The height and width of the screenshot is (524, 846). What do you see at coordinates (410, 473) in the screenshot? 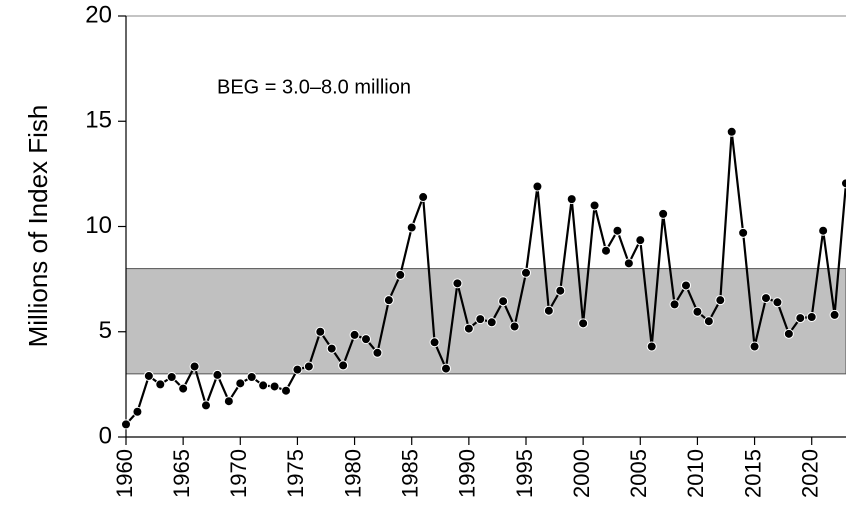
I see `x-tick-label: 1985` at bounding box center [410, 473].